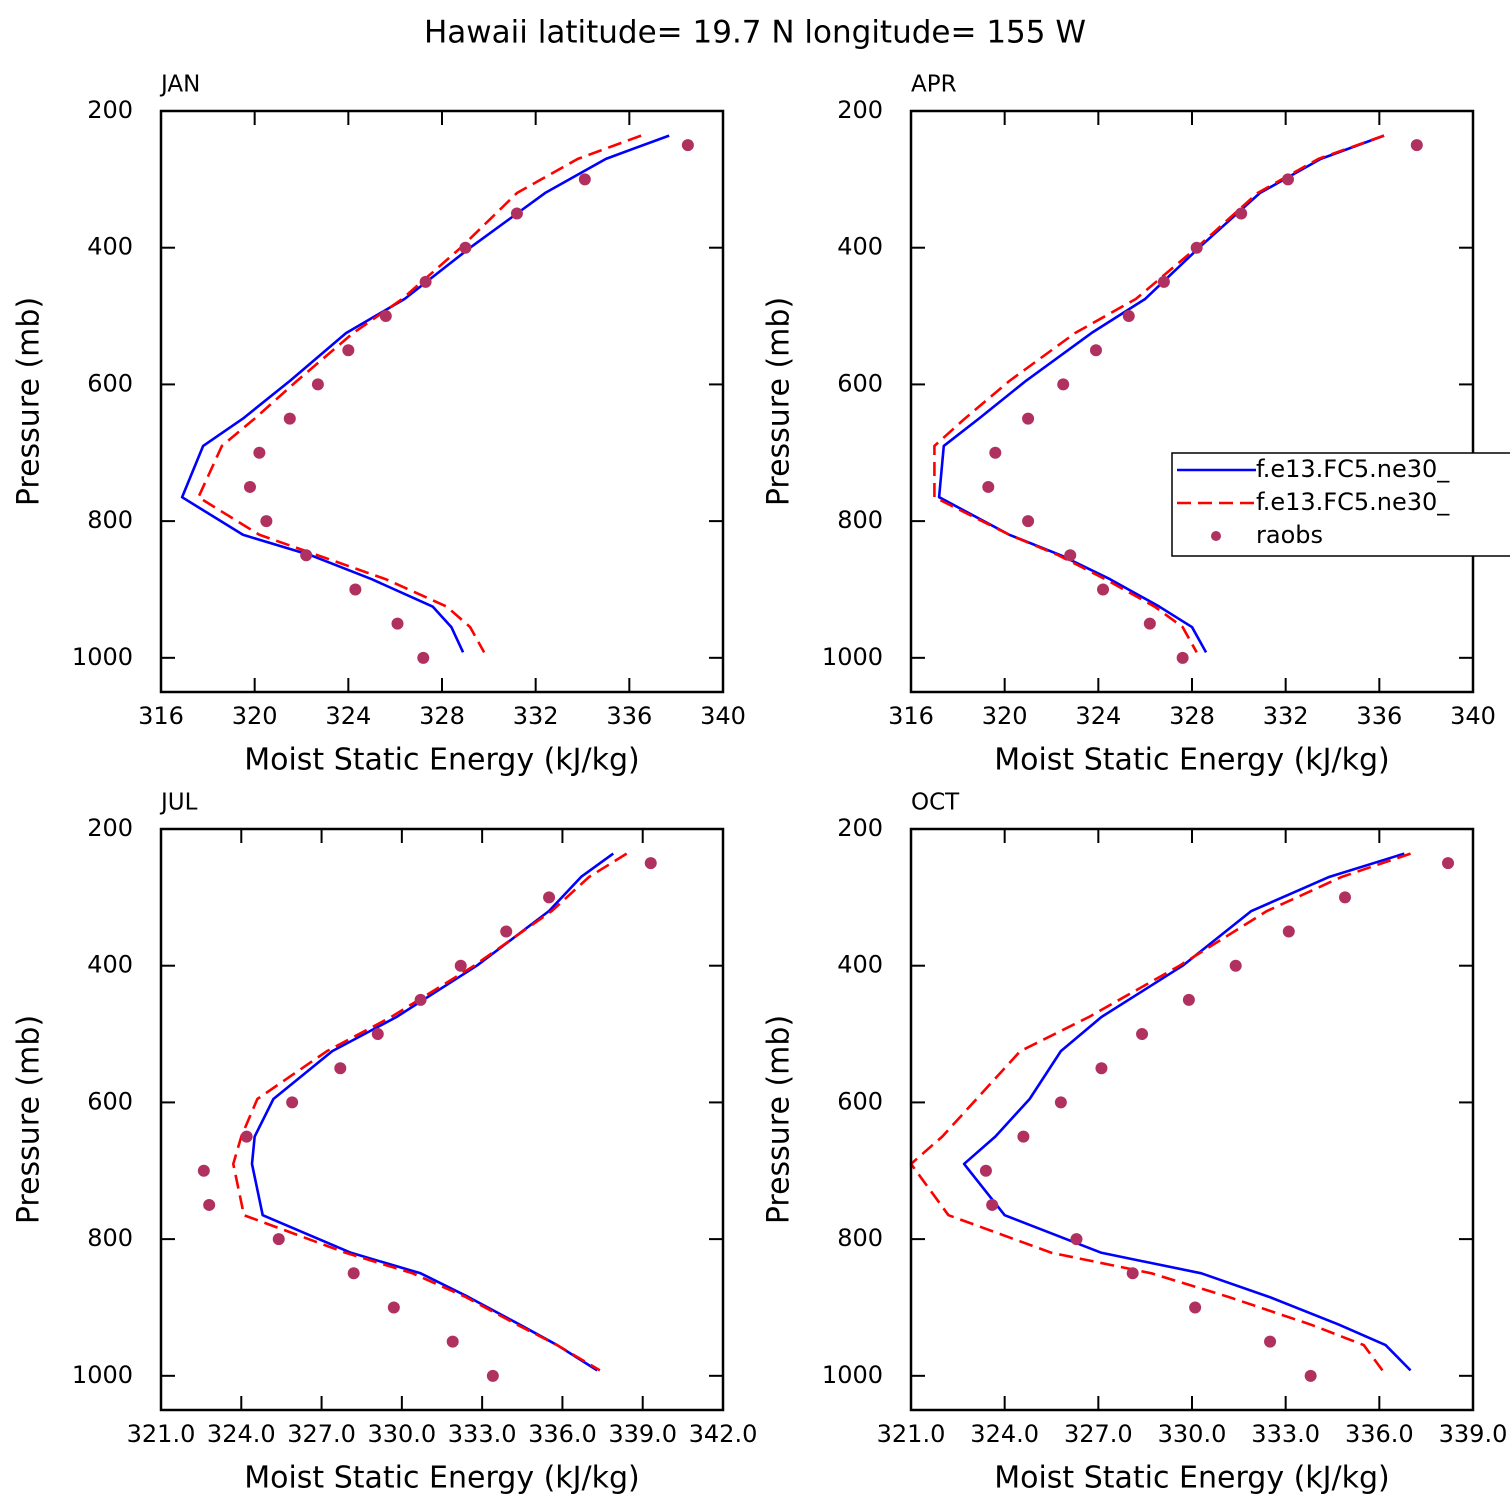  I want to click on panel-title: APR, so click(934, 85).